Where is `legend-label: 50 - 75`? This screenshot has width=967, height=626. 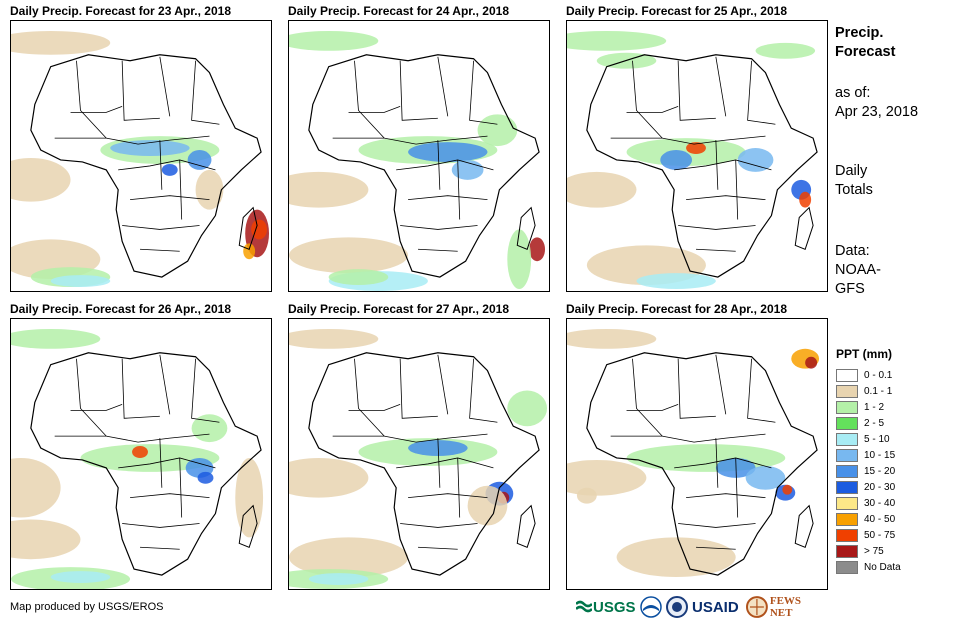
legend-label: 50 - 75 is located at coordinates (880, 535).